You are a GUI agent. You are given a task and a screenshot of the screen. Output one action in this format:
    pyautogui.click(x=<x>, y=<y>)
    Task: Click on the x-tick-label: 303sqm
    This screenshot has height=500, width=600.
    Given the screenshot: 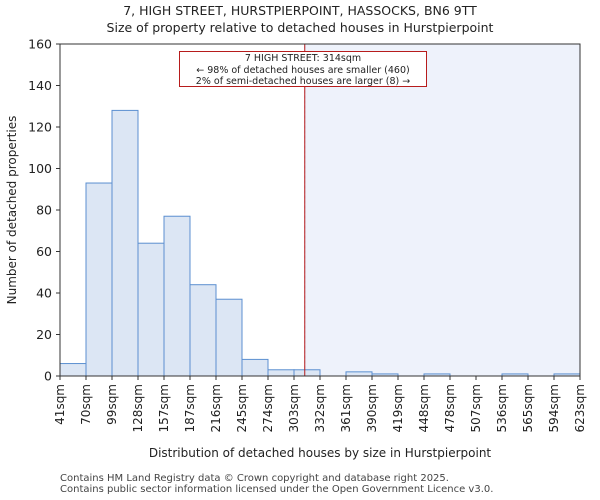 What is the action you would take?
    pyautogui.click(x=294, y=408)
    